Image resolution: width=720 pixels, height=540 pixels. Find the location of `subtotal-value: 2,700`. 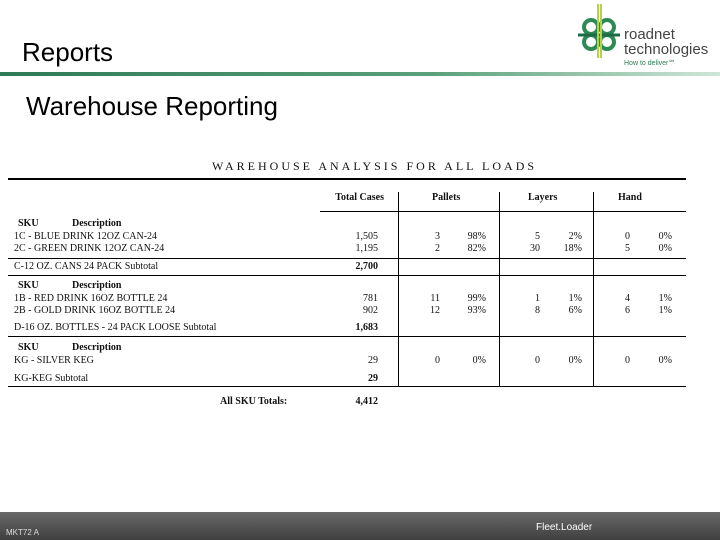

subtotal-value: 2,700 is located at coordinates (367, 266).